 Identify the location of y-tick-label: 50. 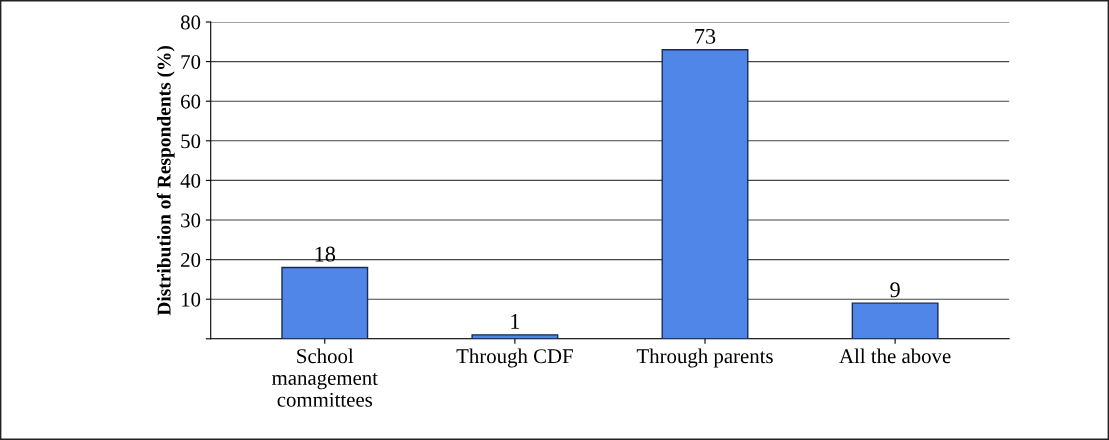
(191, 141).